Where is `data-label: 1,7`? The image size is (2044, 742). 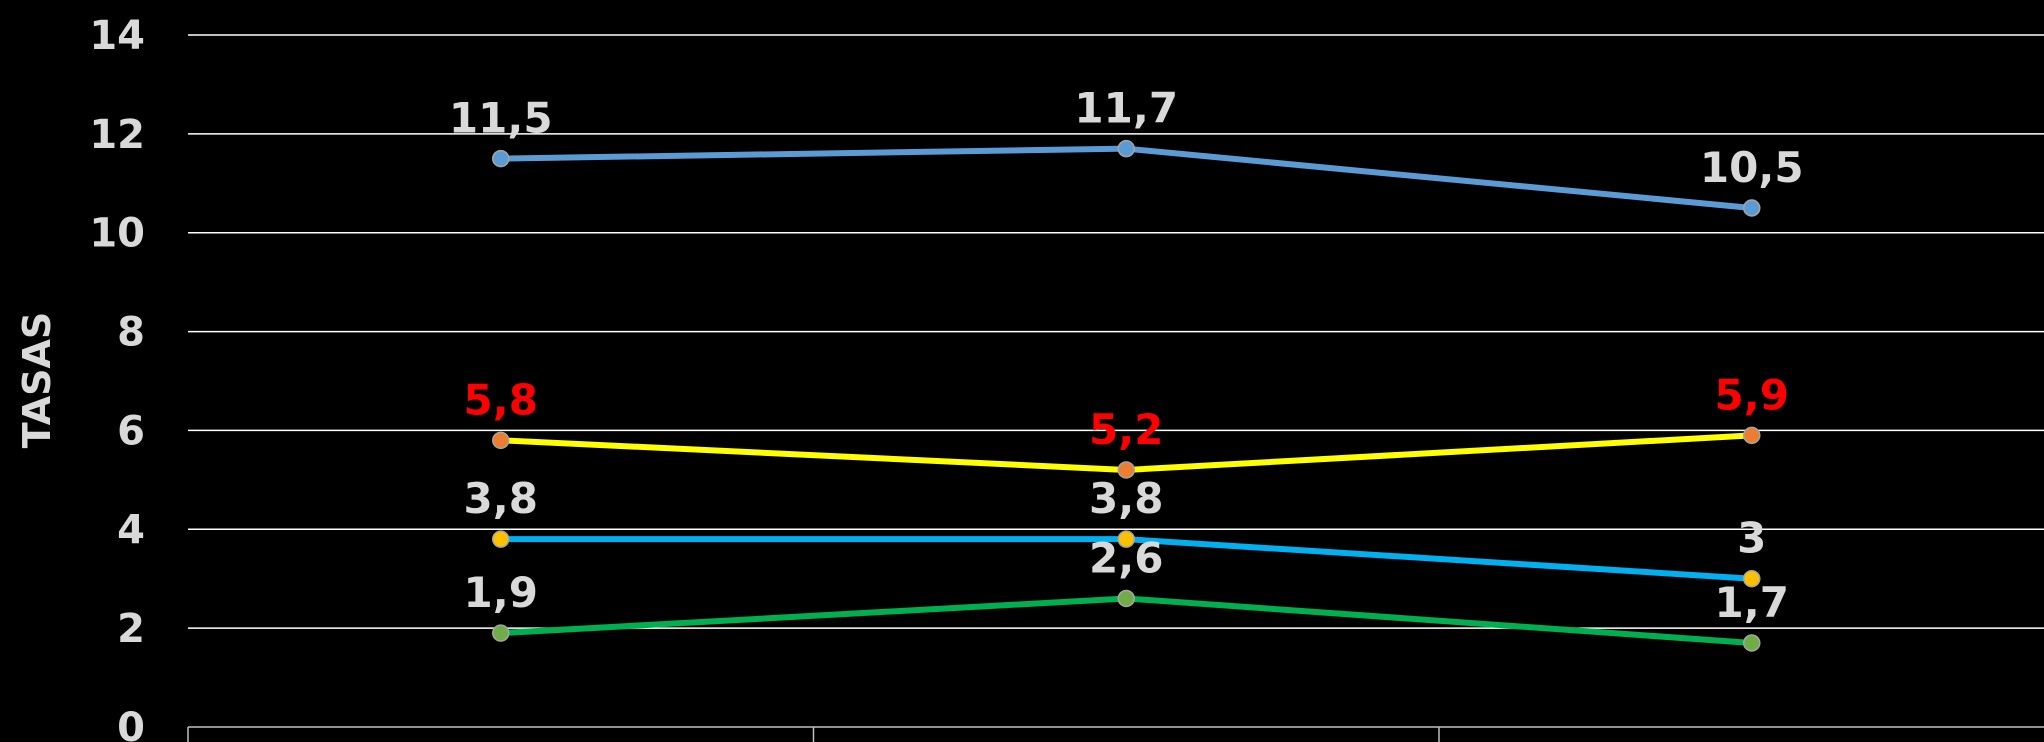
data-label: 1,7 is located at coordinates (1752, 602).